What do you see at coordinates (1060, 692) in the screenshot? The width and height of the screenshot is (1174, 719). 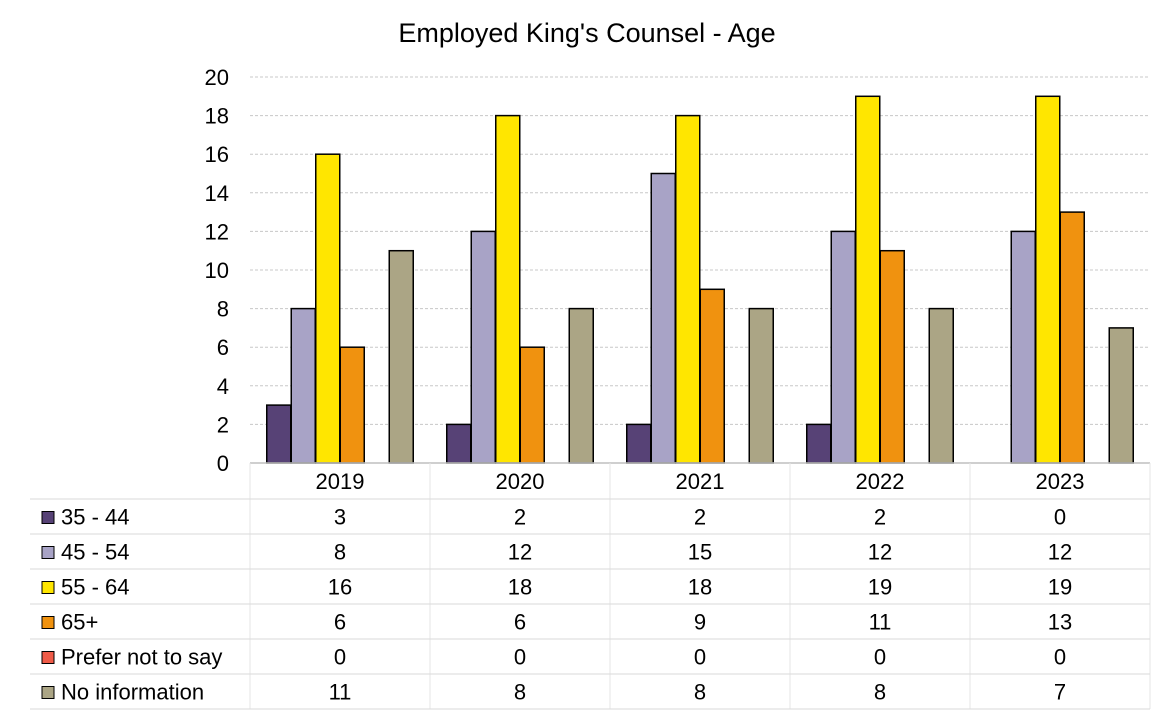 I see `table-cell-value: 7` at bounding box center [1060, 692].